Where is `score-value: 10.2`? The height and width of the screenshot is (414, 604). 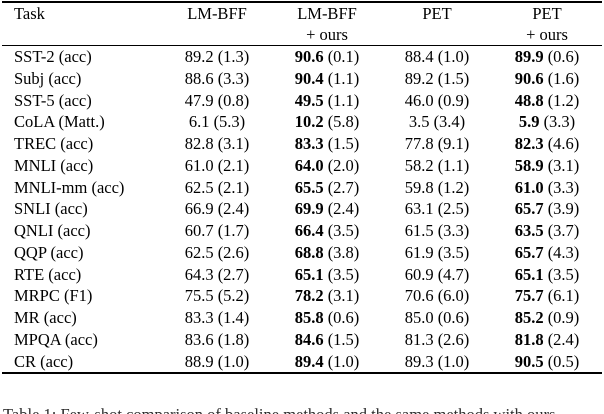 score-value: 10.2 is located at coordinates (309, 122).